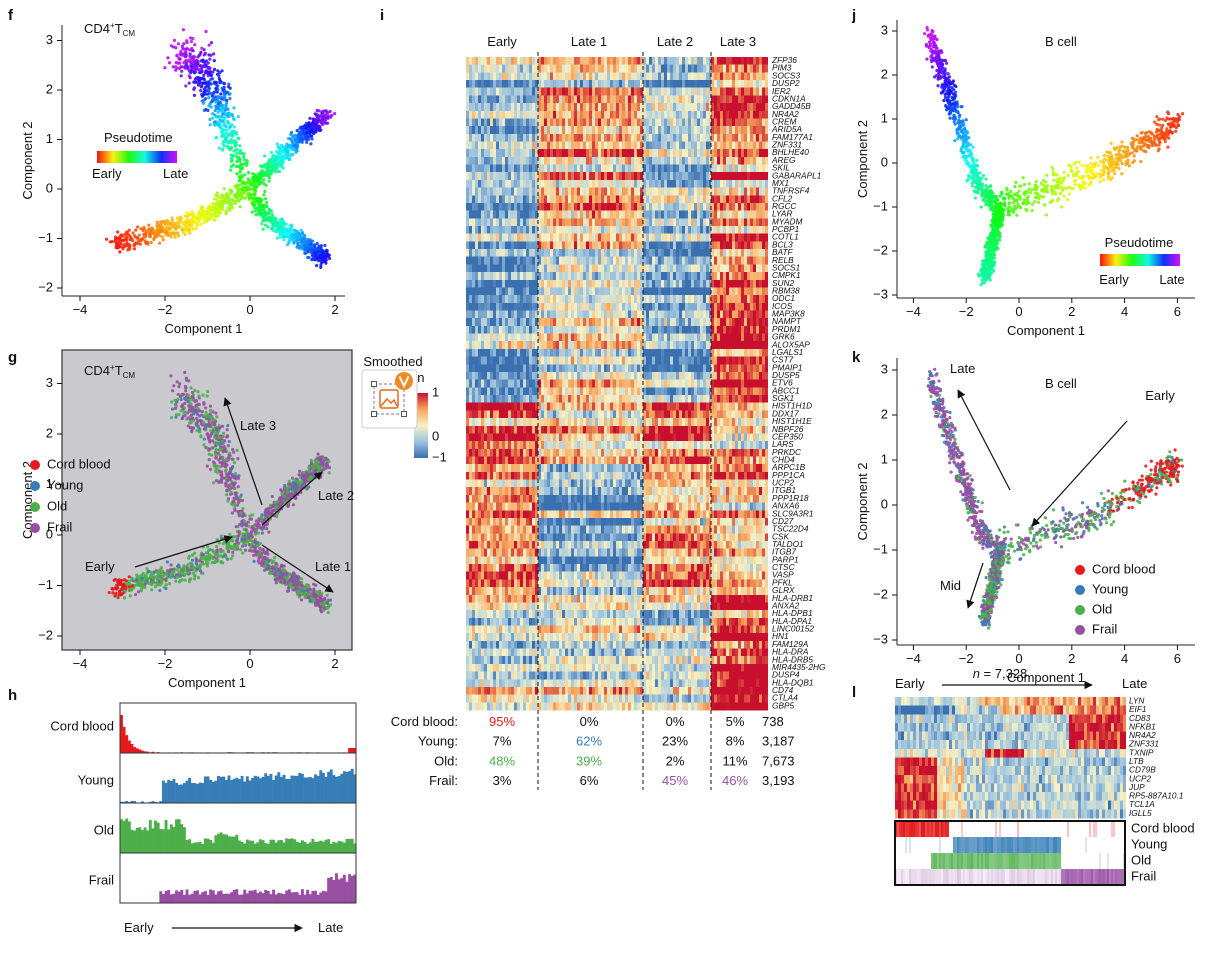 Image resolution: width=1232 pixels, height=956 pixels. Describe the element at coordinates (129, 33) in the screenshot. I see `title-sub: CM` at that location.